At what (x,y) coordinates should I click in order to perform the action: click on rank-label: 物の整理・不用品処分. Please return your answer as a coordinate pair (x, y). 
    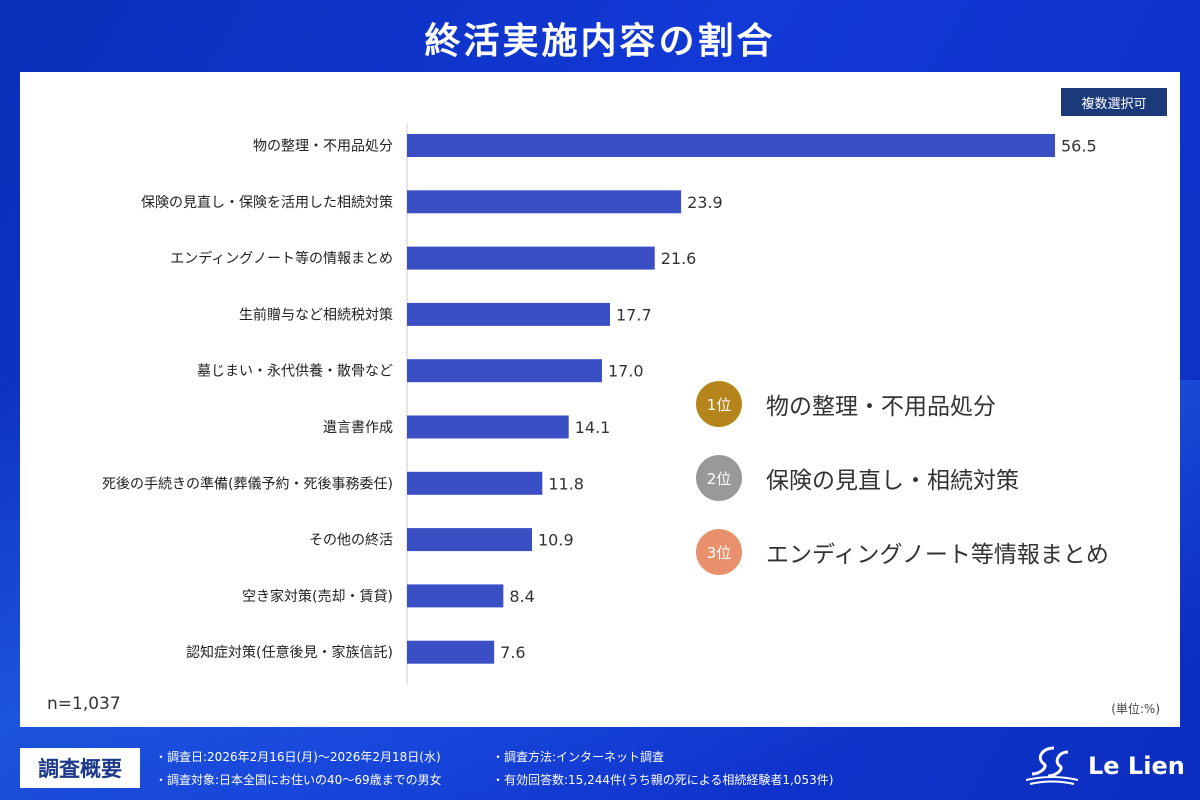
    Looking at the image, I should click on (881, 407).